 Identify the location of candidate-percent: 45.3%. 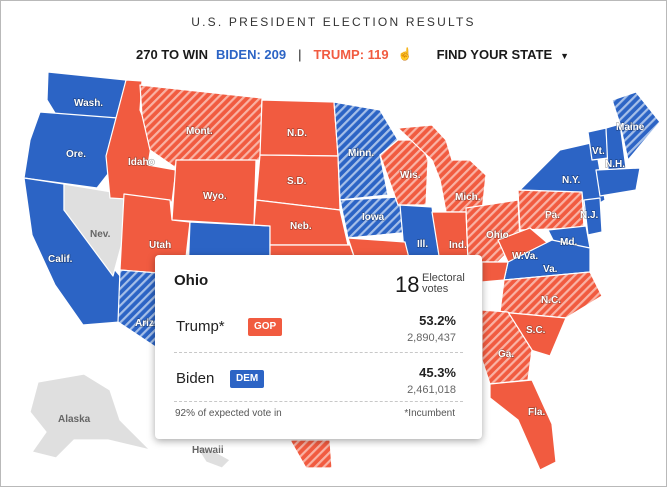
(437, 372).